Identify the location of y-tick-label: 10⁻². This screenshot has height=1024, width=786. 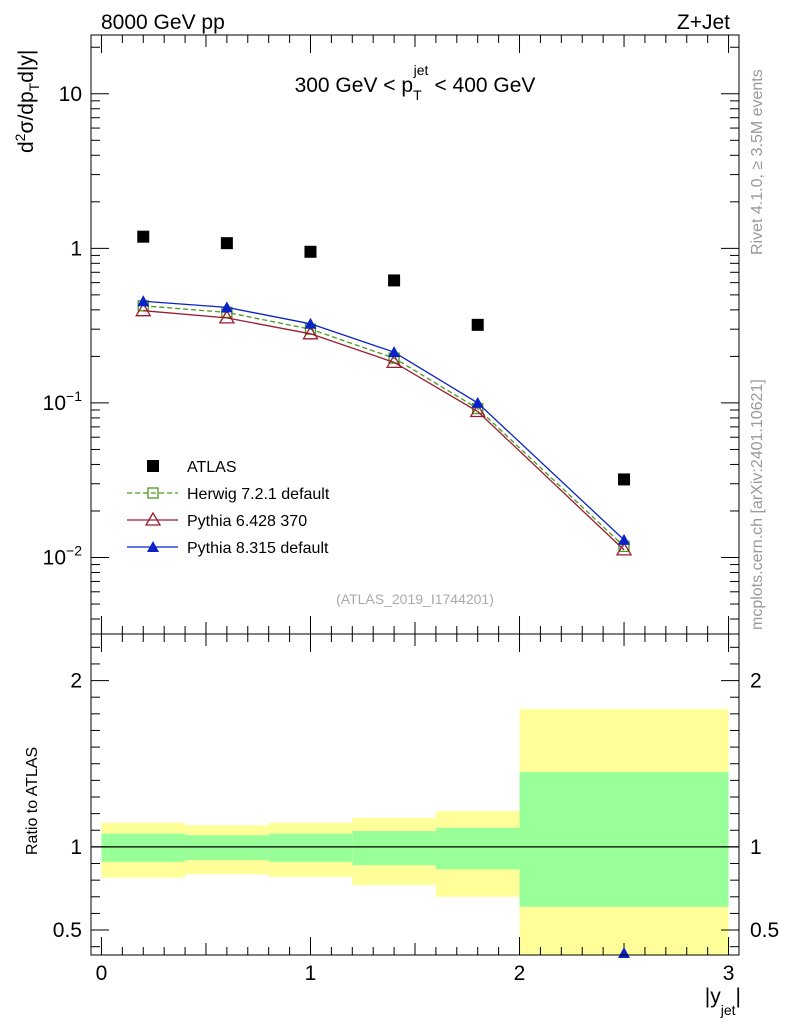
(63, 556).